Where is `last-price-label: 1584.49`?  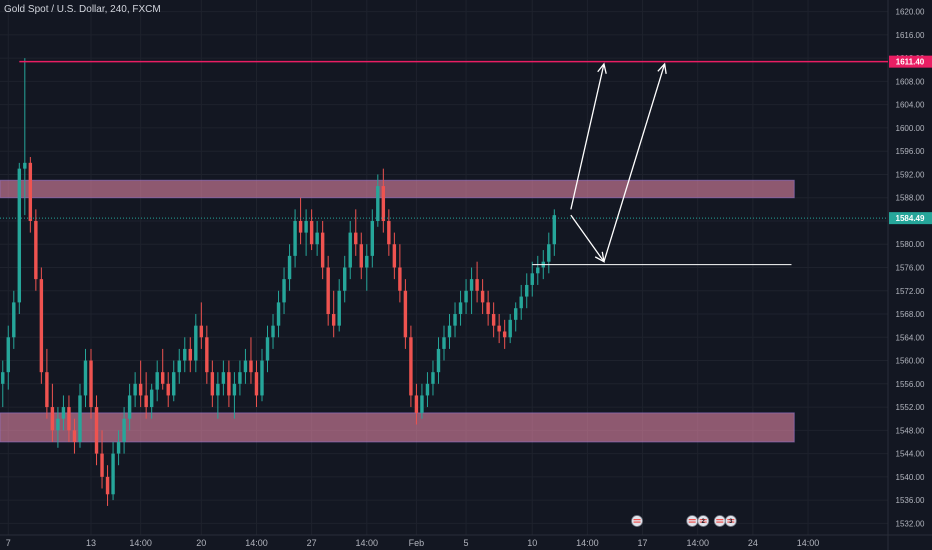
last-price-label: 1584.49 is located at coordinates (910, 218).